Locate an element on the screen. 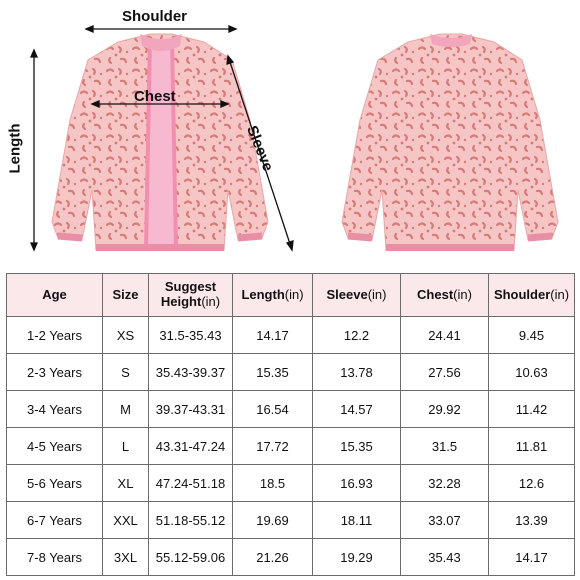 The width and height of the screenshot is (580, 580). cell-sleeve: 15.35 is located at coordinates (356, 446).